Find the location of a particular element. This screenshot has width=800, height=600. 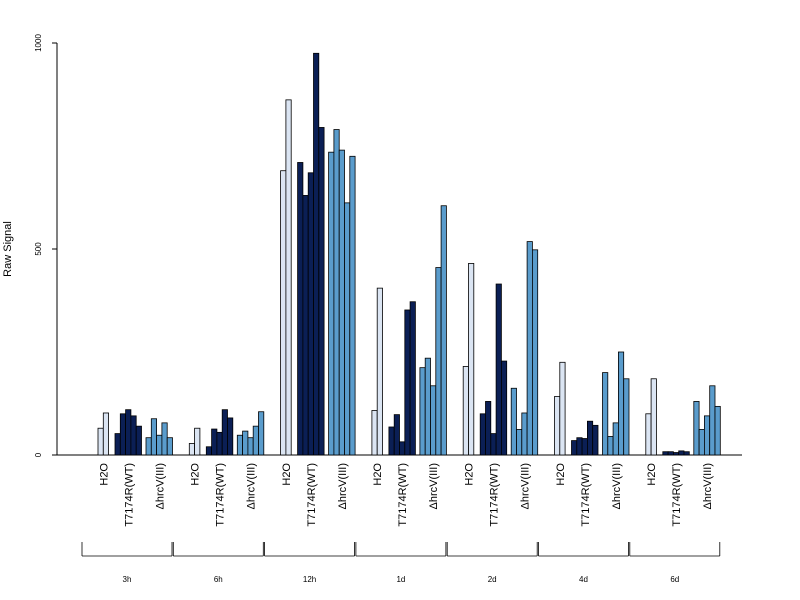

timepoint-label: 3h is located at coordinates (127, 579).